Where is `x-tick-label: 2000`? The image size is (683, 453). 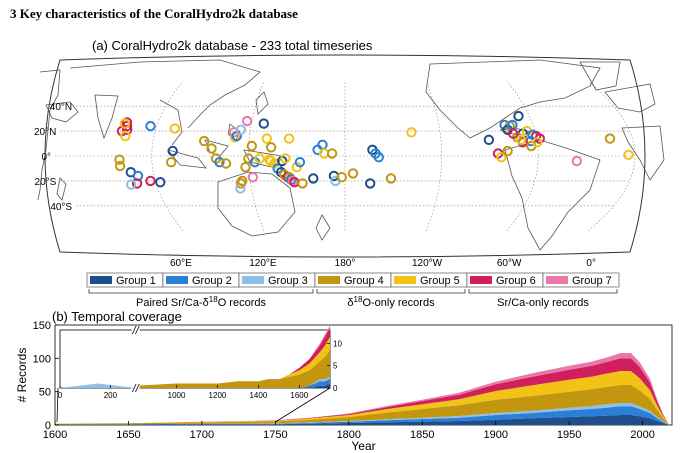 x-tick-label: 2000 is located at coordinates (642, 435).